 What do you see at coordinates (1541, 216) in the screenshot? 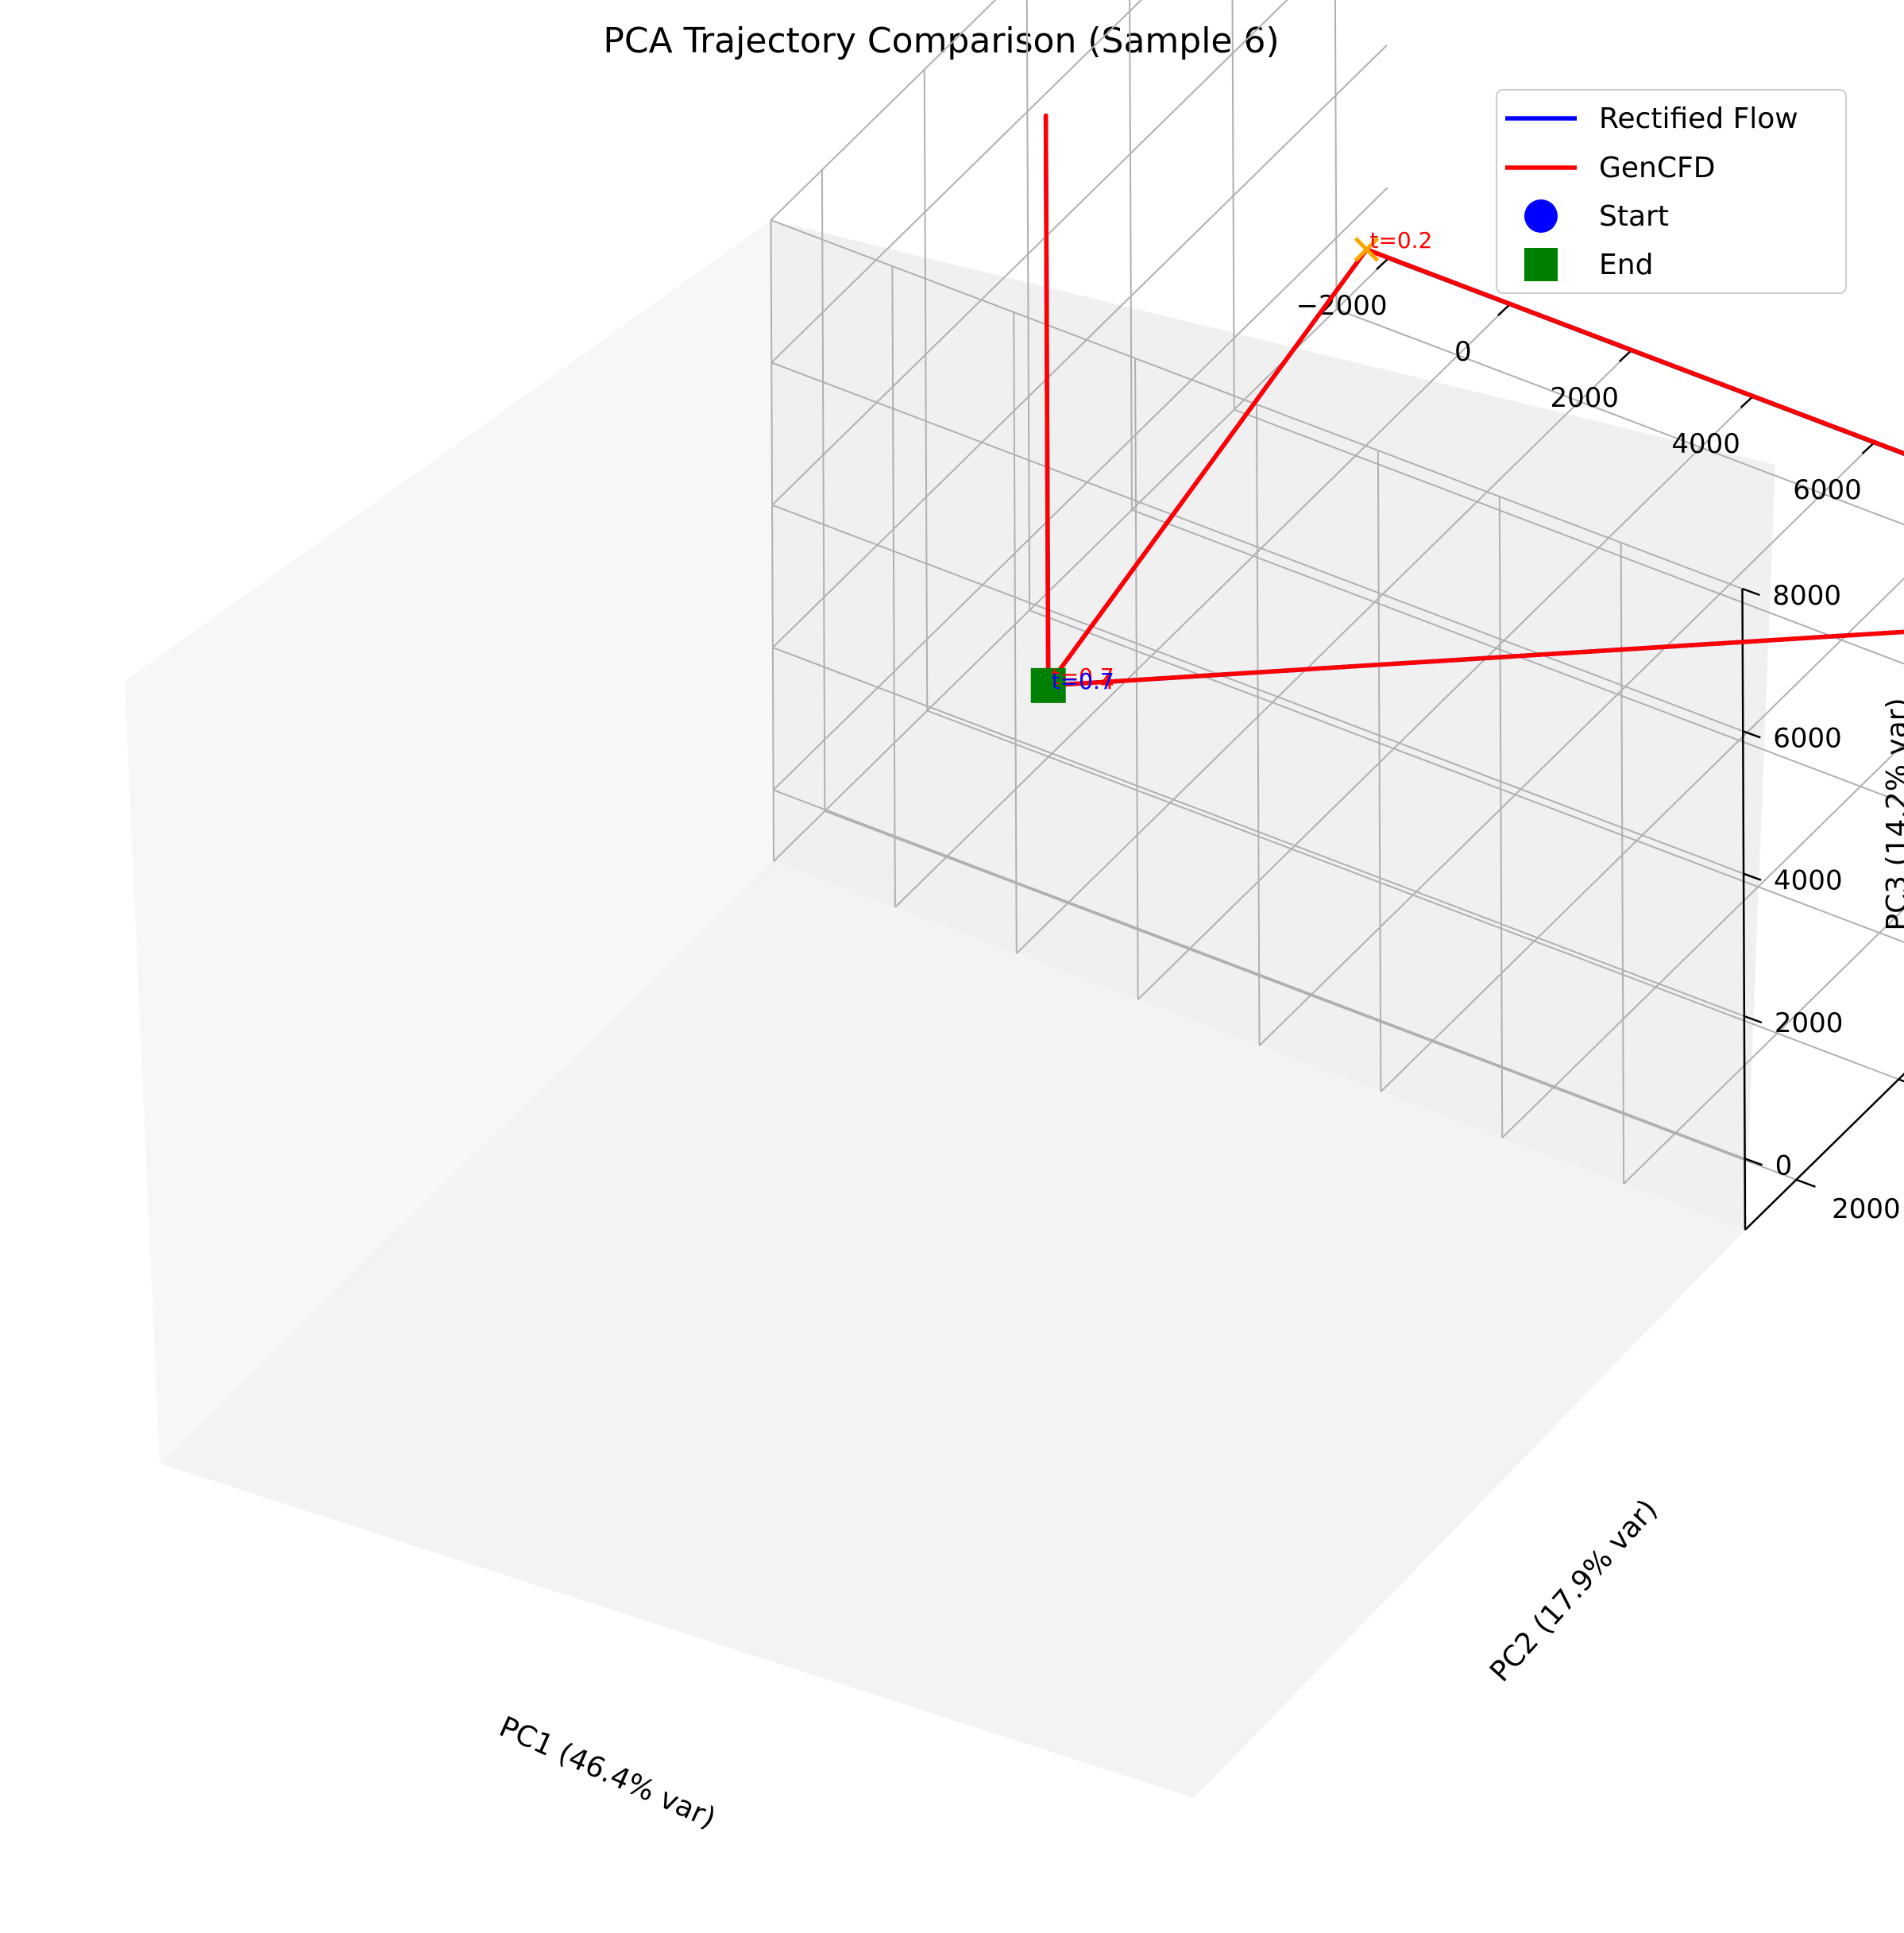
I see `legend-start-swatch` at bounding box center [1541, 216].